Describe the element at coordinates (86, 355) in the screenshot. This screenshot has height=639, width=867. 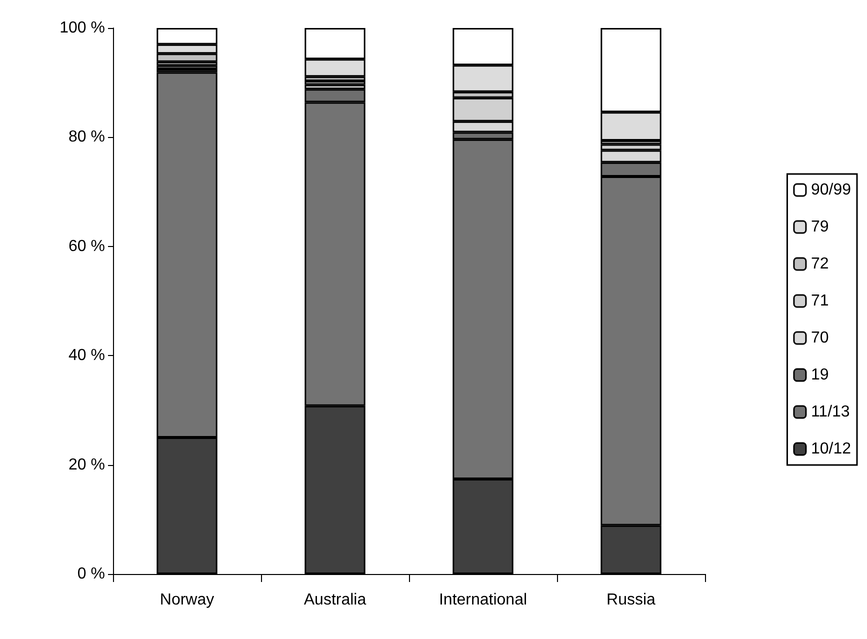
I see `y-tick-label: 40 %` at that location.